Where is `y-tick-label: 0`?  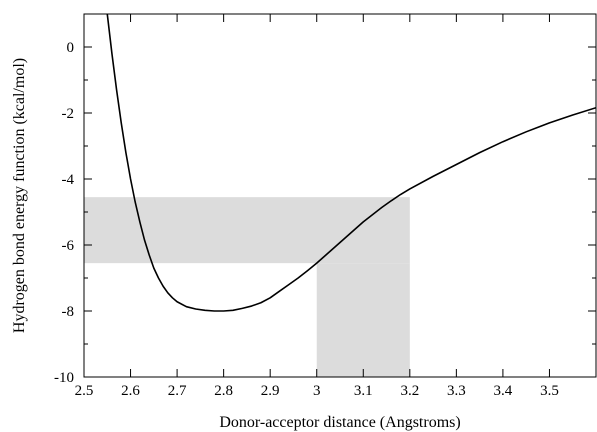
y-tick-label: 0 is located at coordinates (71, 48).